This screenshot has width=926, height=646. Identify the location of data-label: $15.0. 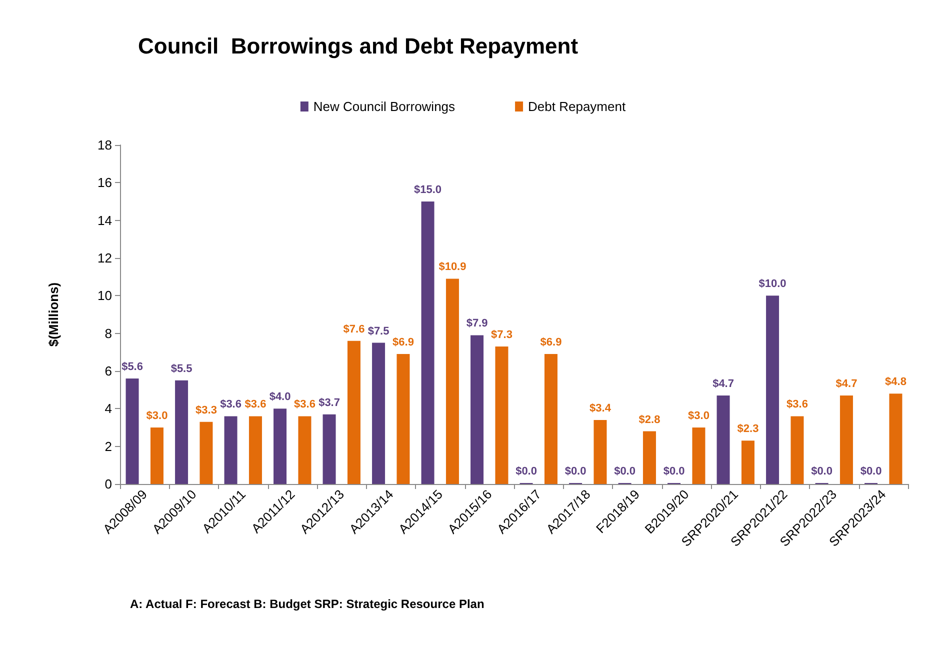
(428, 190).